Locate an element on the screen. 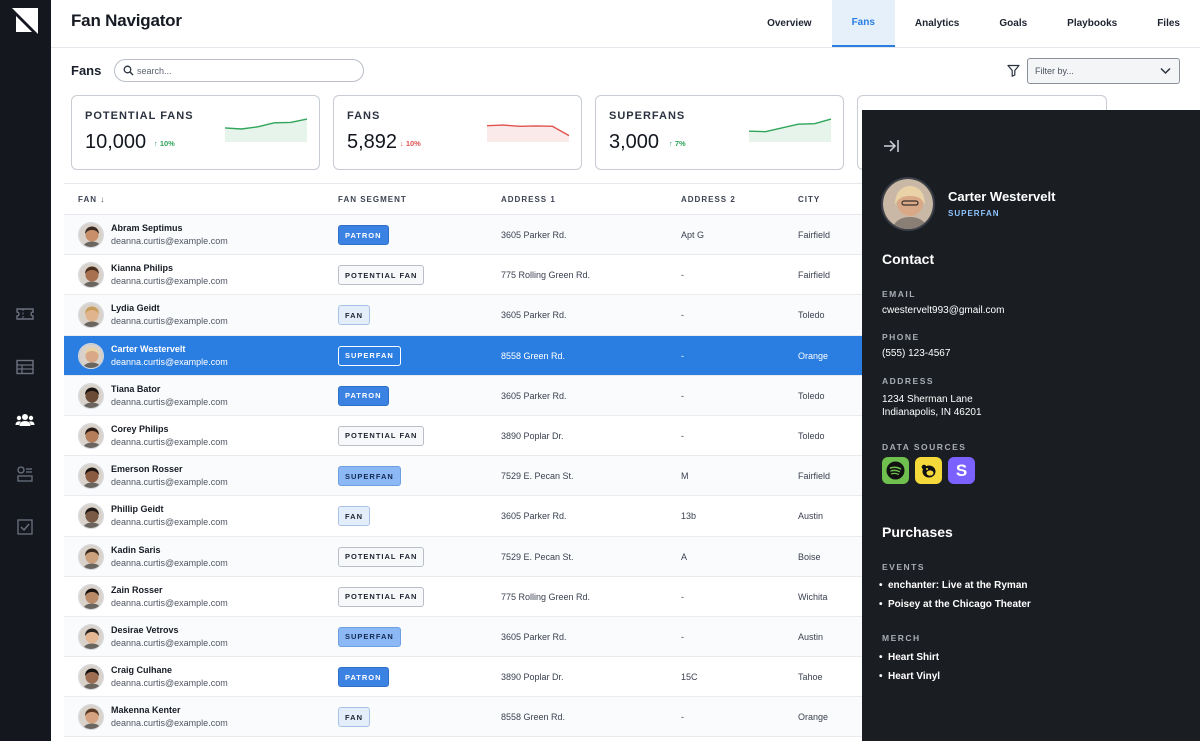 The width and height of the screenshot is (1200, 741). app-logo-icon is located at coordinates (25, 21).